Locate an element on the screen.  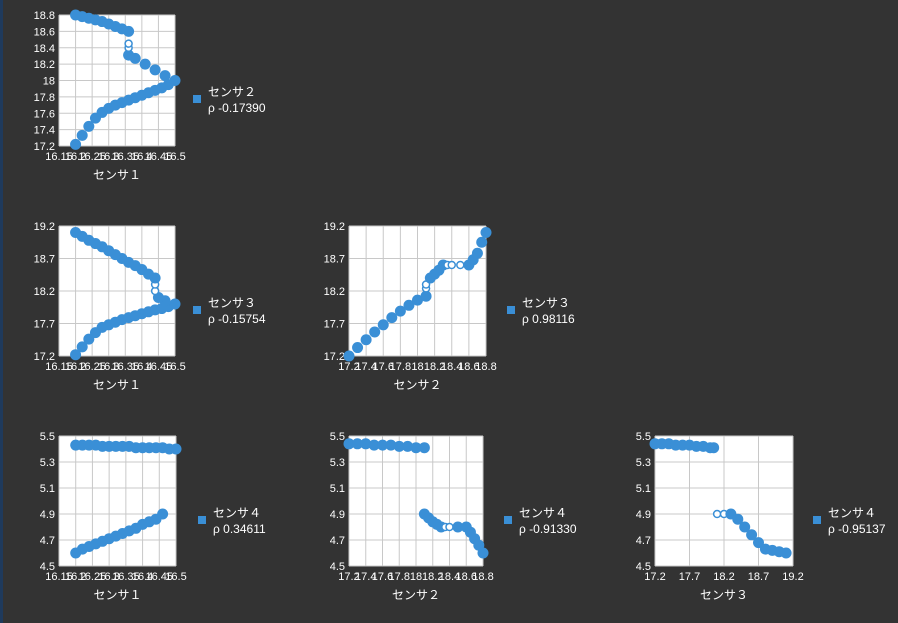
legend-correlation: ρ -0.17390 is located at coordinates (237, 108).